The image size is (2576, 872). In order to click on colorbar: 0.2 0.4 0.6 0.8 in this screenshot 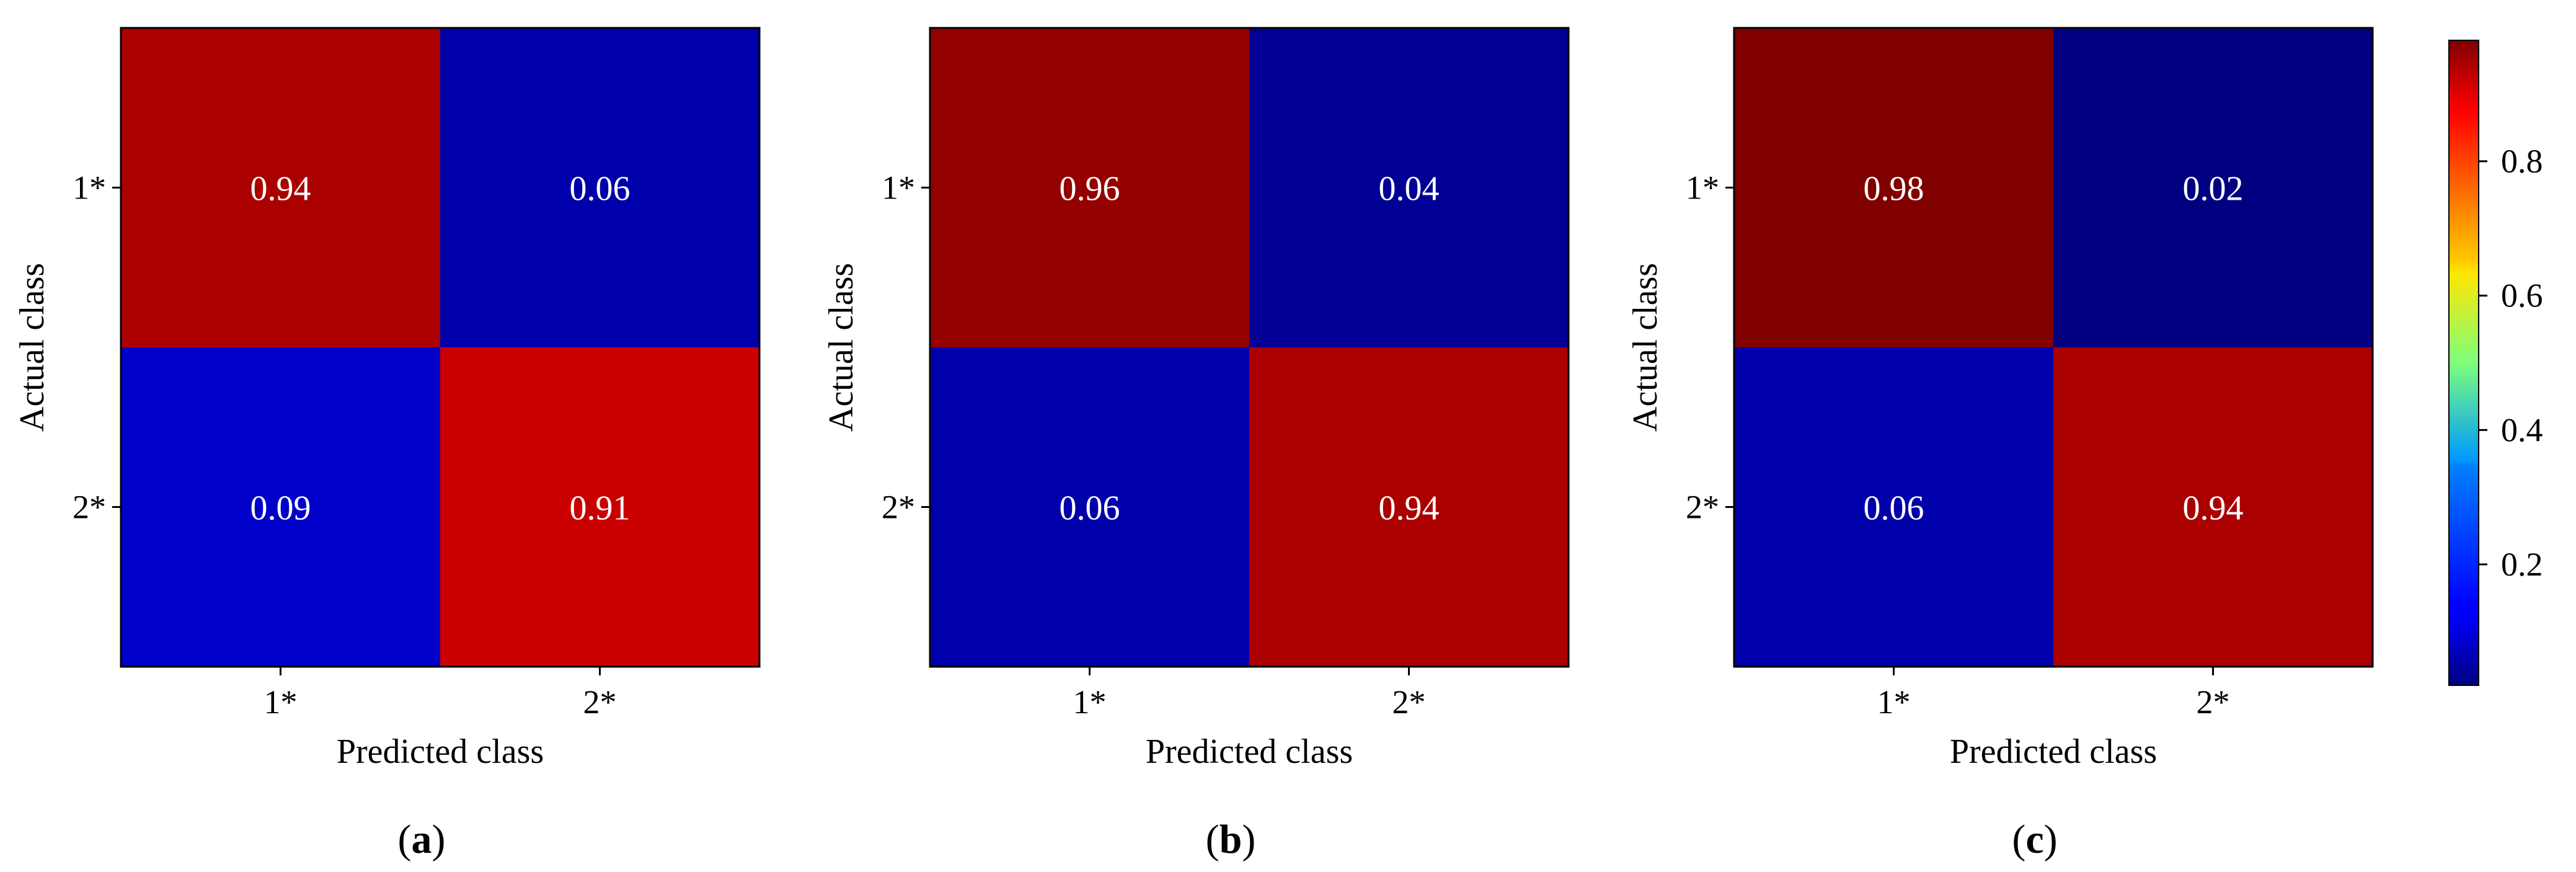, I will do `click(2495, 363)`.